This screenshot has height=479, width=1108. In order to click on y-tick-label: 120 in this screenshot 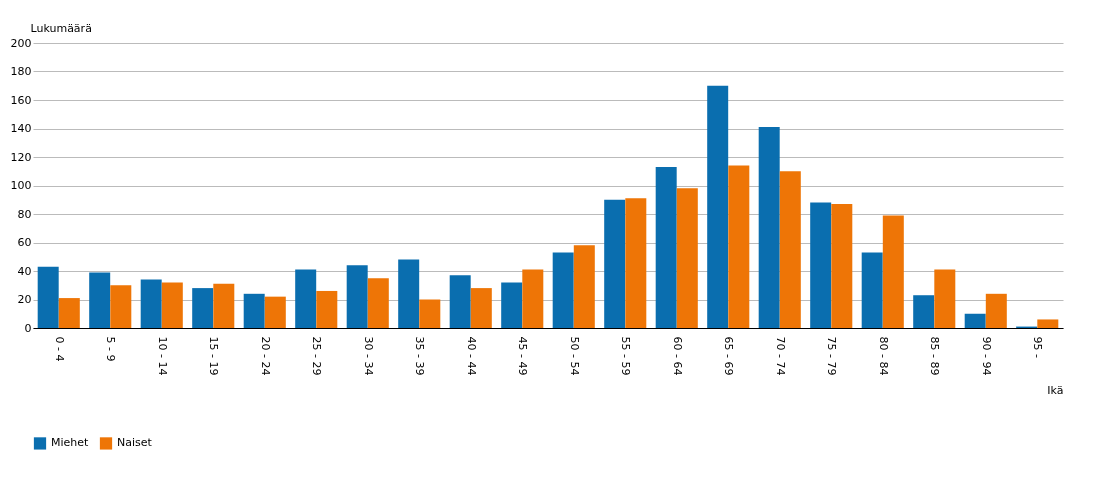, I will do `click(21, 157)`.